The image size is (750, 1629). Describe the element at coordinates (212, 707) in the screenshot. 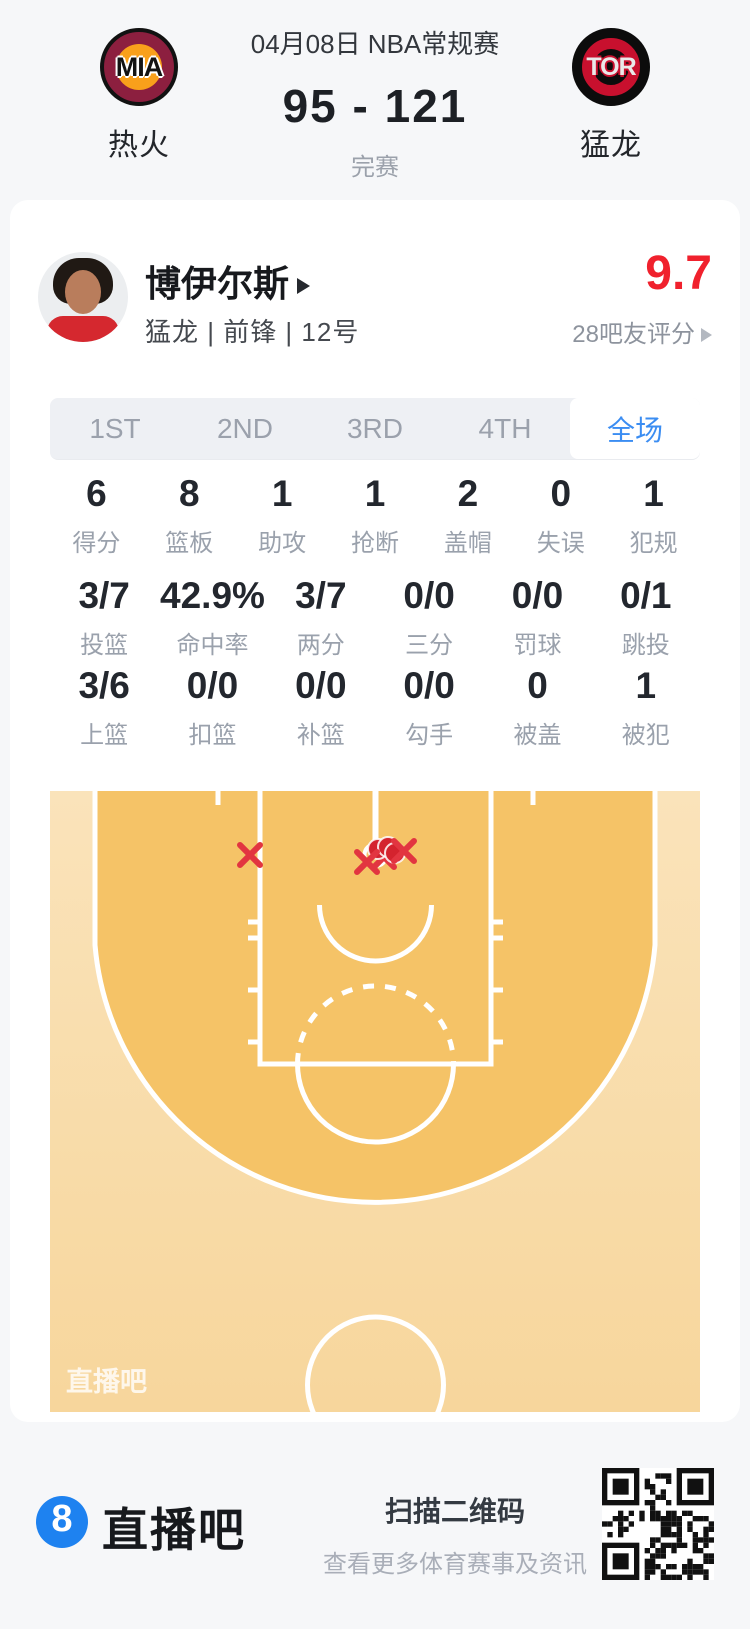

I see `stat-dunk: 0/0 扣篮` at that location.